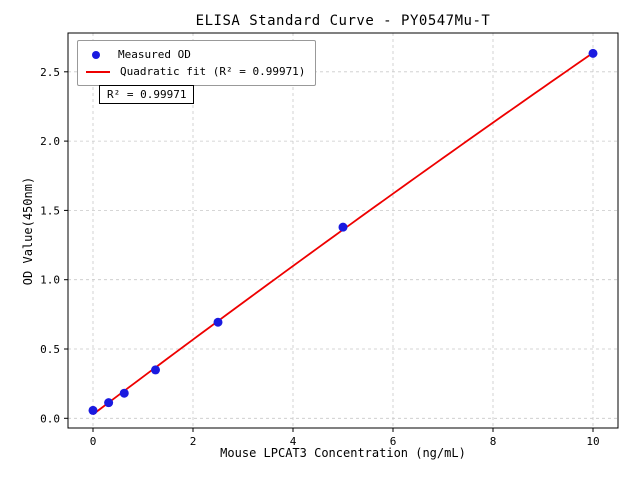  I want to click on x-axis-label: Mouse LPCAT3 Concentration (ng/mL), so click(343, 453).